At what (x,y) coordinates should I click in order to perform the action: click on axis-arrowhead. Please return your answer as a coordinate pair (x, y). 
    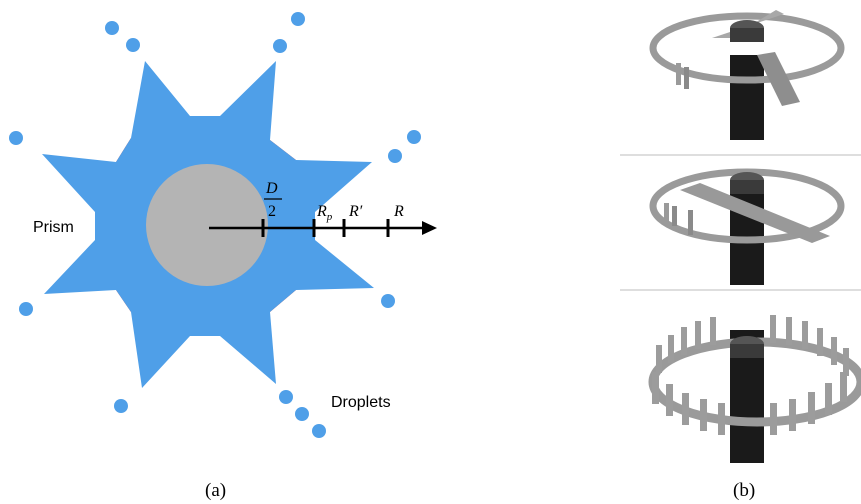
    Looking at the image, I should click on (429, 228).